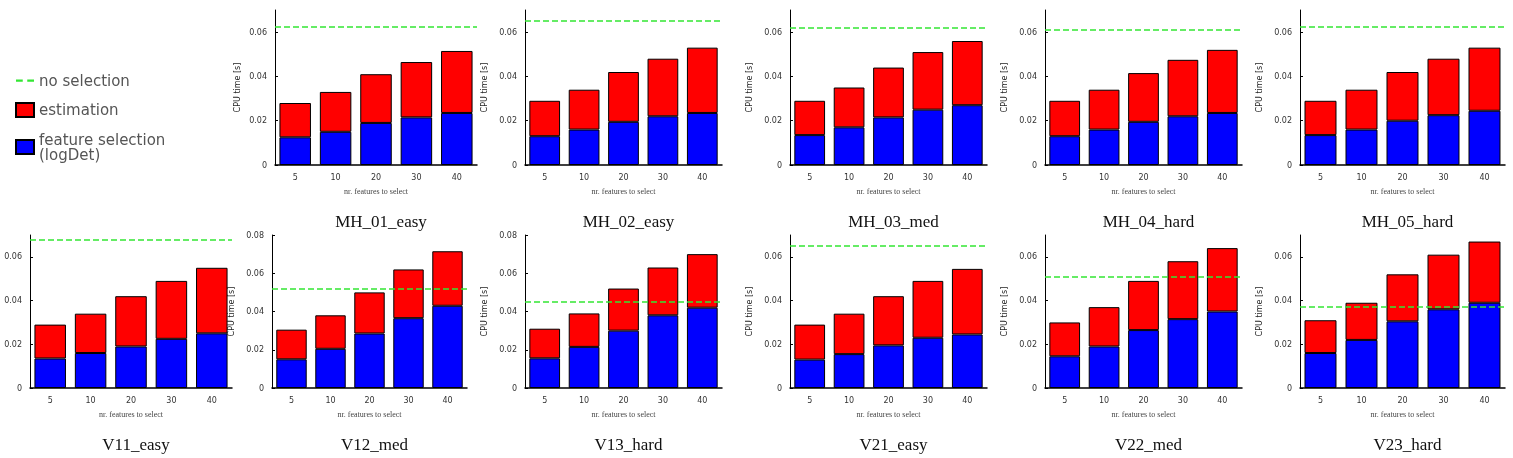 The width and height of the screenshot is (1513, 458). What do you see at coordinates (105, 147) in the screenshot?
I see `legend-label: feature selection (logDet)` at bounding box center [105, 147].